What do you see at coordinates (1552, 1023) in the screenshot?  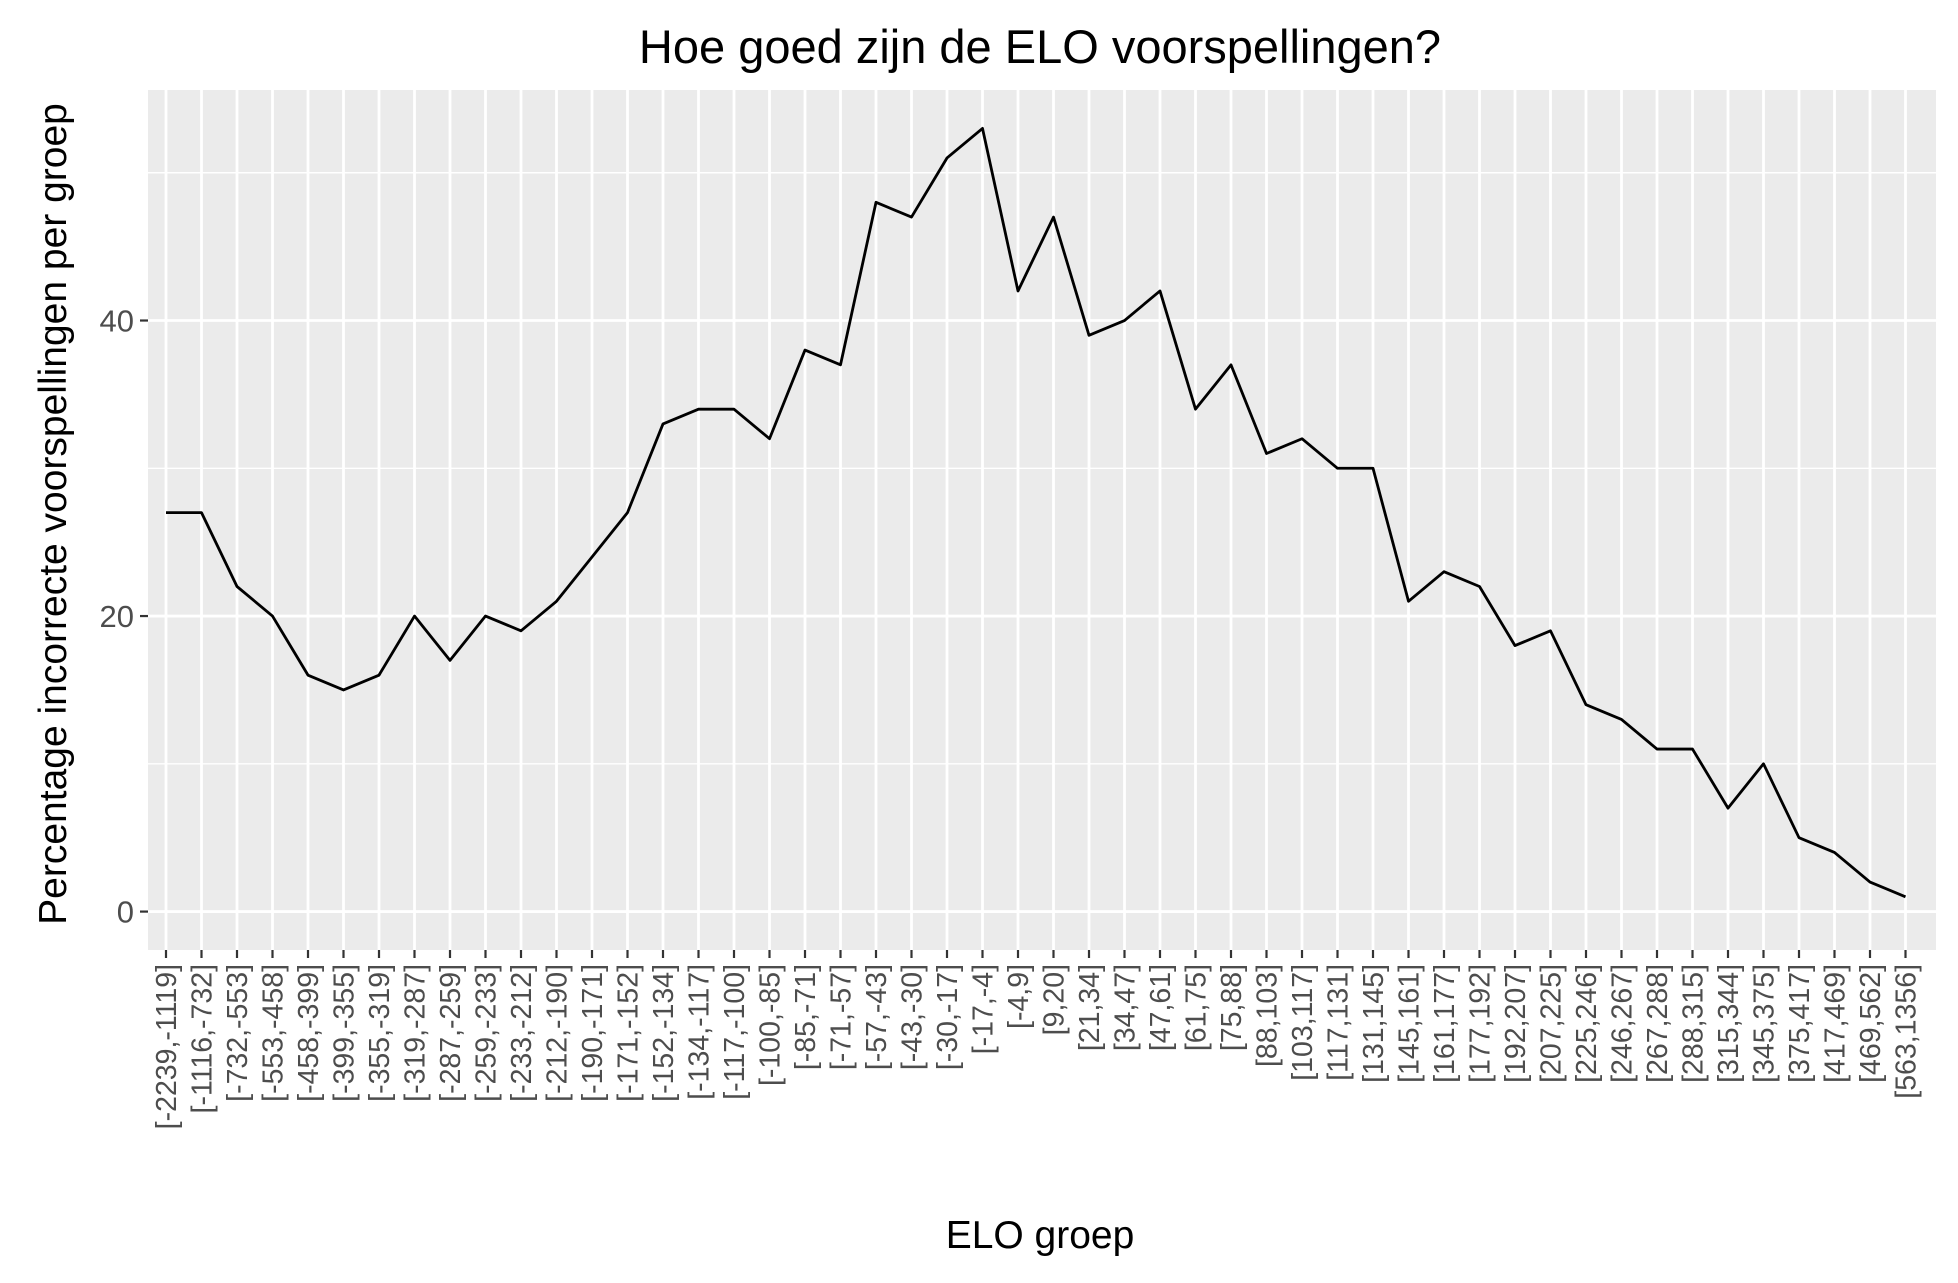 I see `x-tick-label: [207,225]` at bounding box center [1552, 1023].